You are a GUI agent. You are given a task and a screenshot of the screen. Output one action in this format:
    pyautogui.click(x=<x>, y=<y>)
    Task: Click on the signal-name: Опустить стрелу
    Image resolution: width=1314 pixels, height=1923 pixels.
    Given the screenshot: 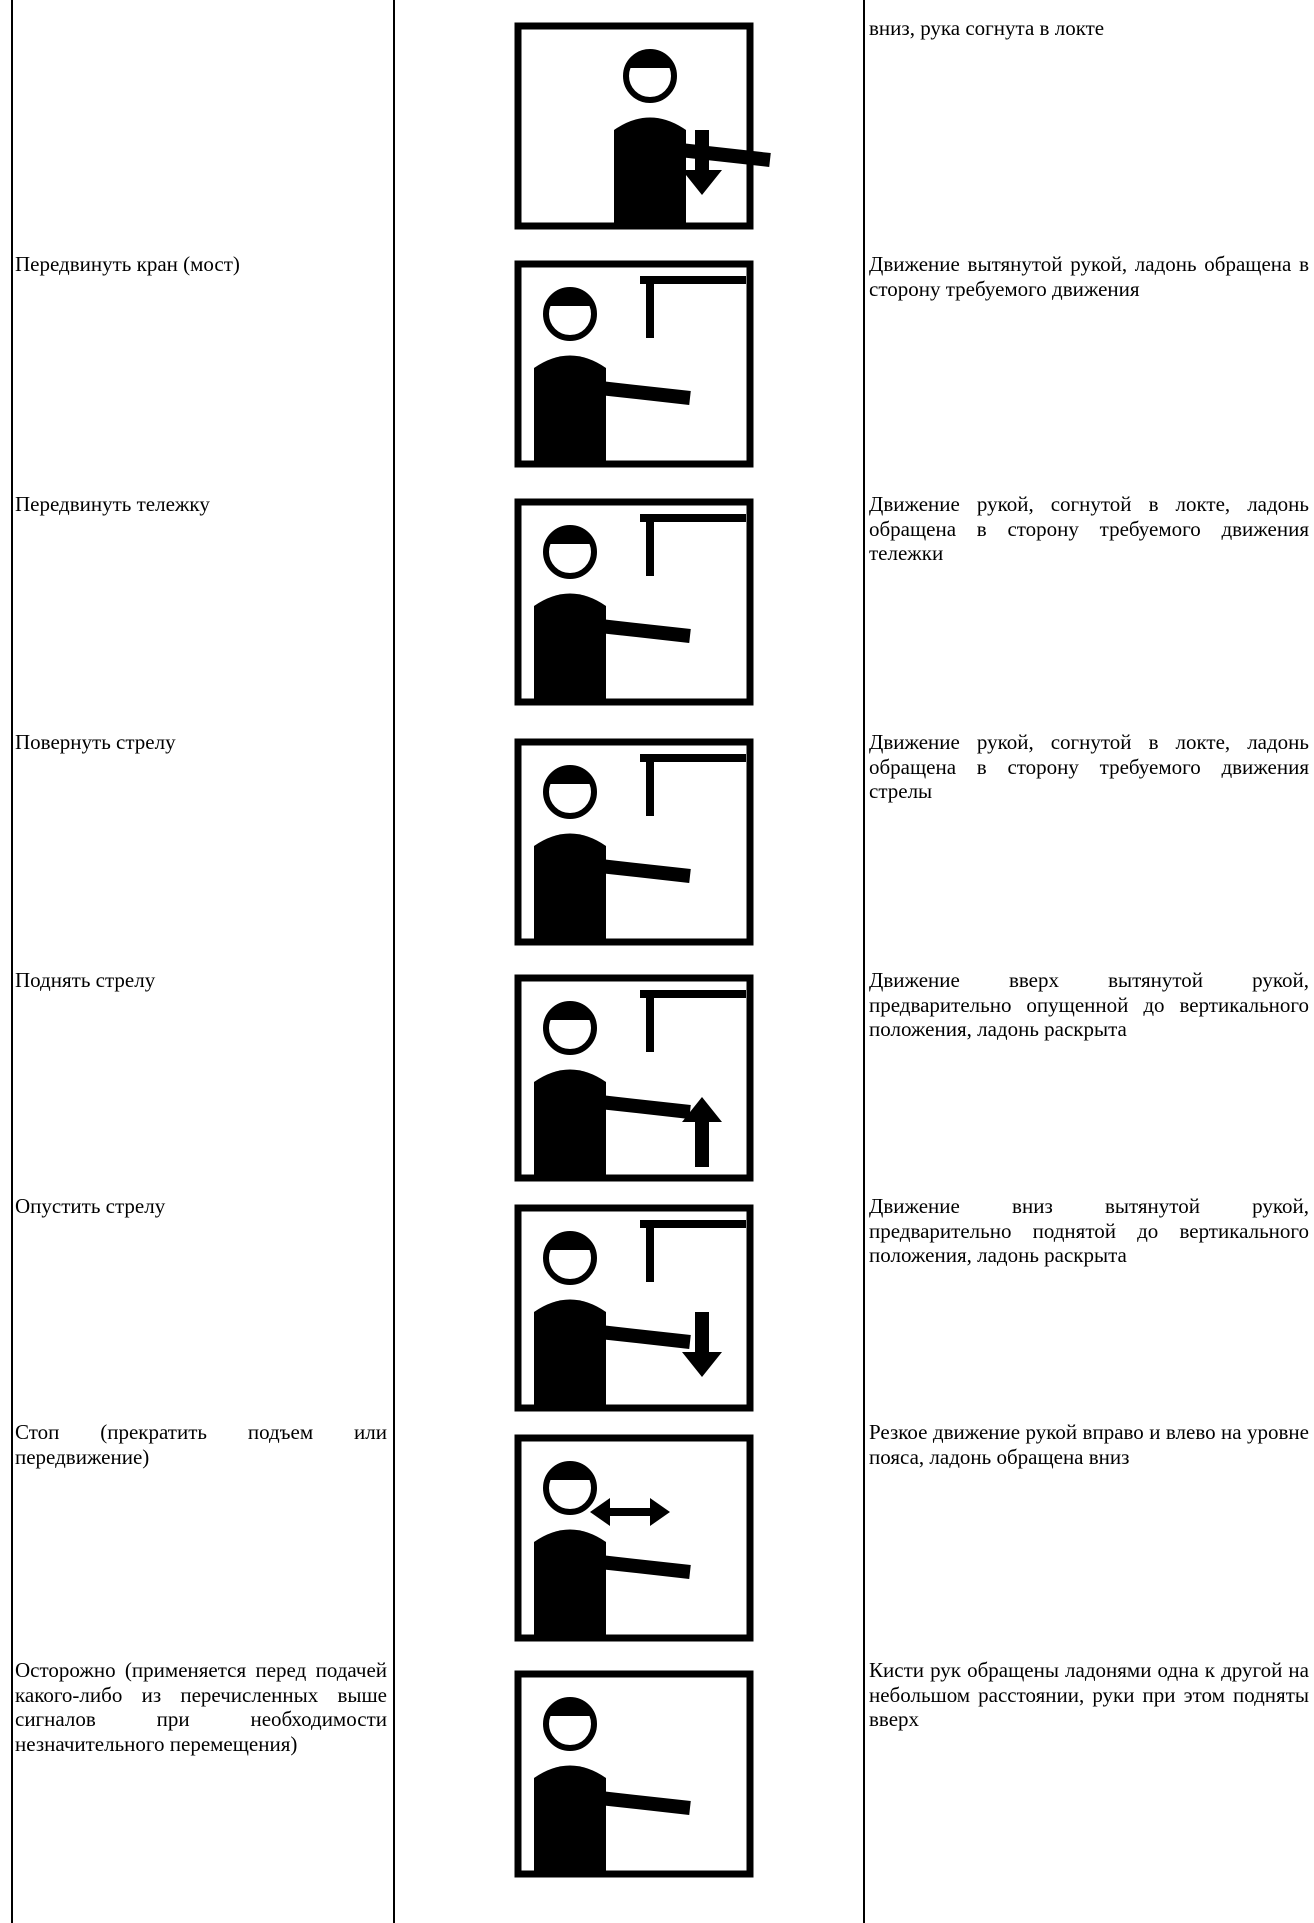 What is the action you would take?
    pyautogui.click(x=90, y=1206)
    